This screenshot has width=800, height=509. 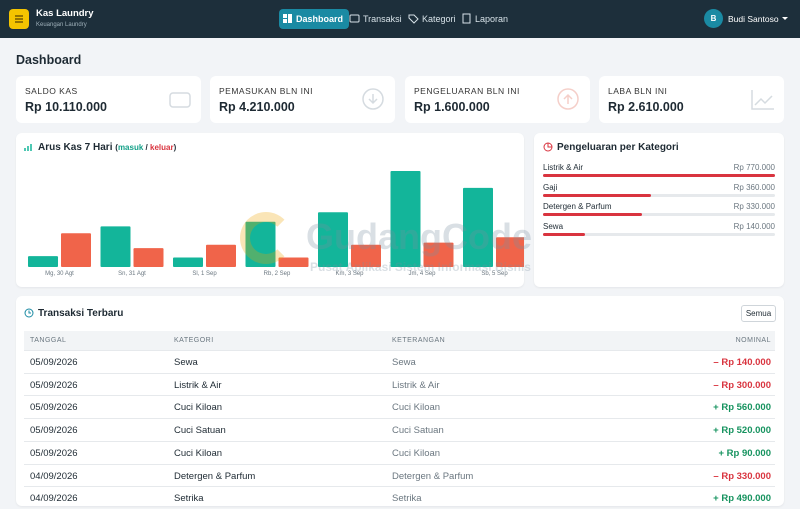 What do you see at coordinates (130, 147) in the screenshot?
I see `legend-entry: masuk` at bounding box center [130, 147].